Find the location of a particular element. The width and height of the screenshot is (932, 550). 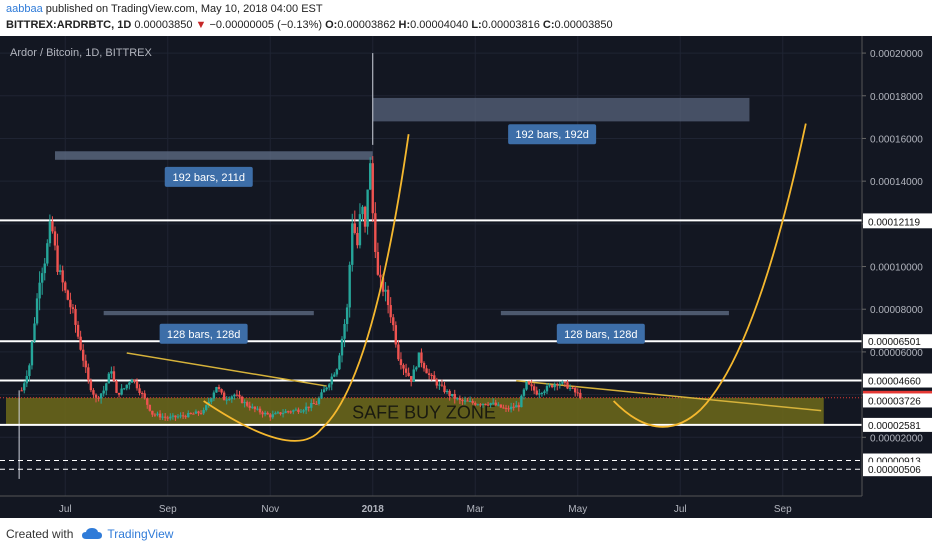

annotation-label: 192 bars, 211d is located at coordinates (208, 178).